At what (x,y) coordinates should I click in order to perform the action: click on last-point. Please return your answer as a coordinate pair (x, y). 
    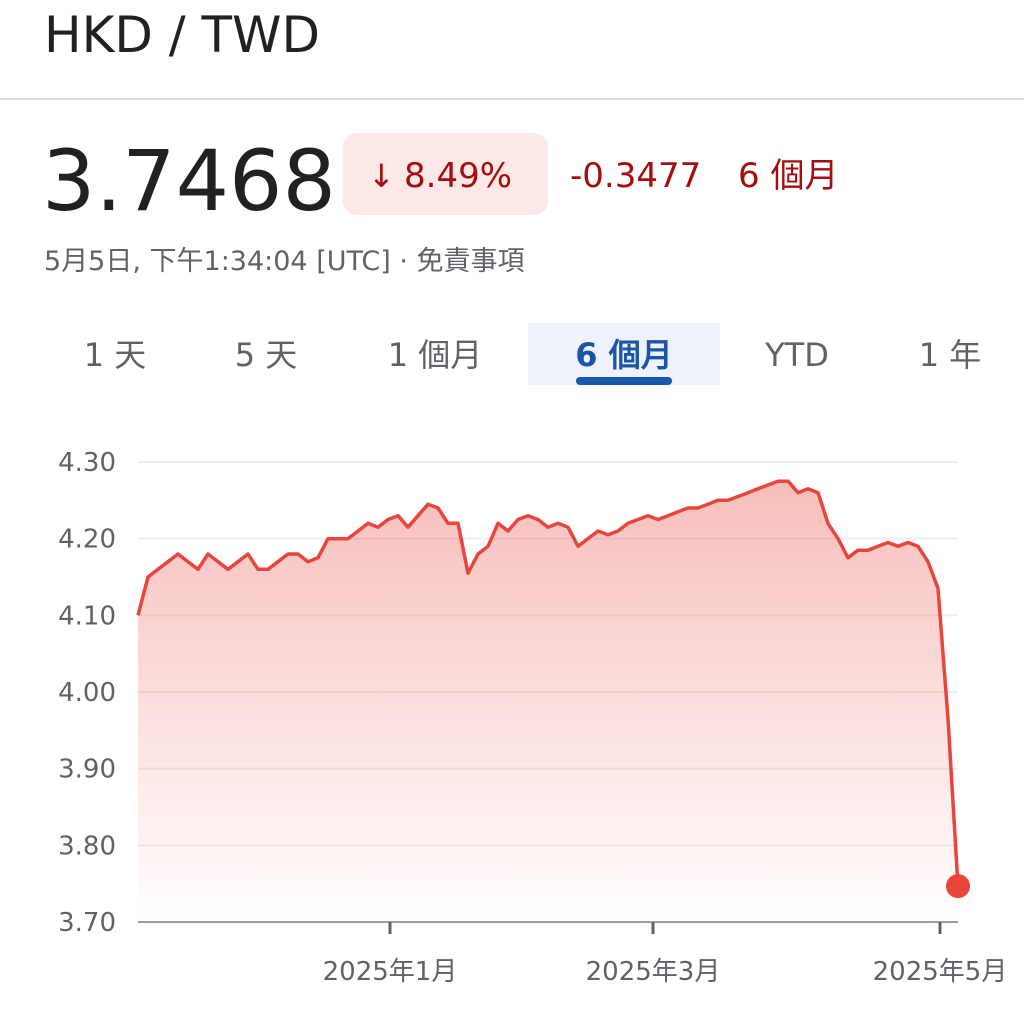
    Looking at the image, I should click on (958, 886).